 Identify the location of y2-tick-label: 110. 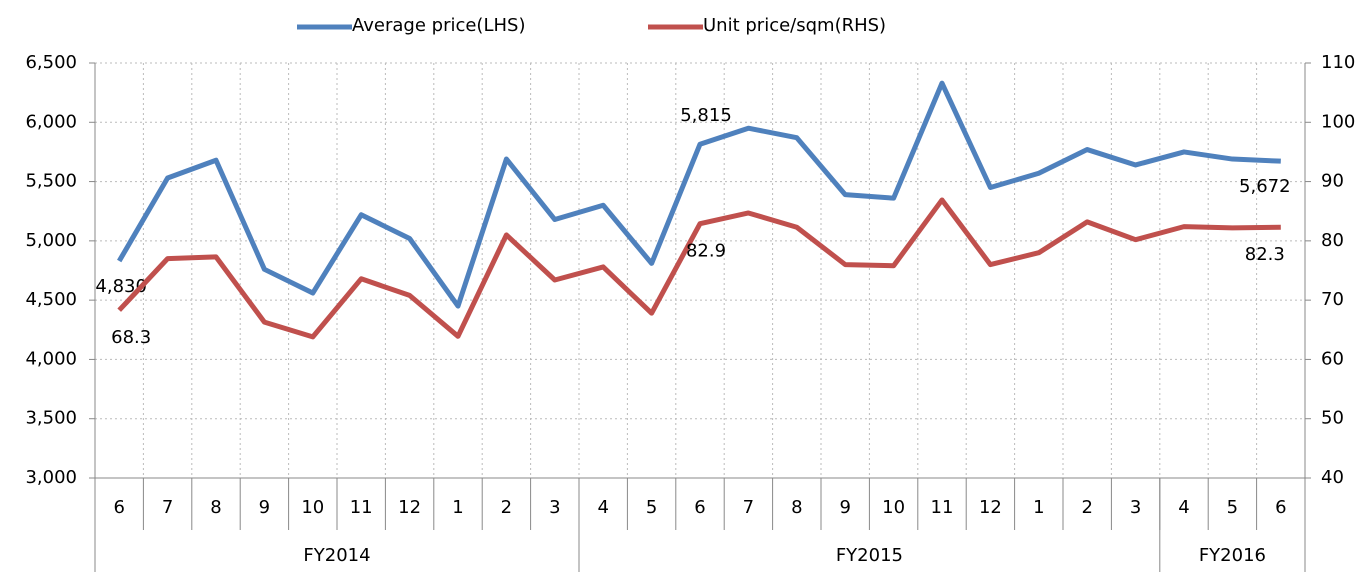
(1338, 62).